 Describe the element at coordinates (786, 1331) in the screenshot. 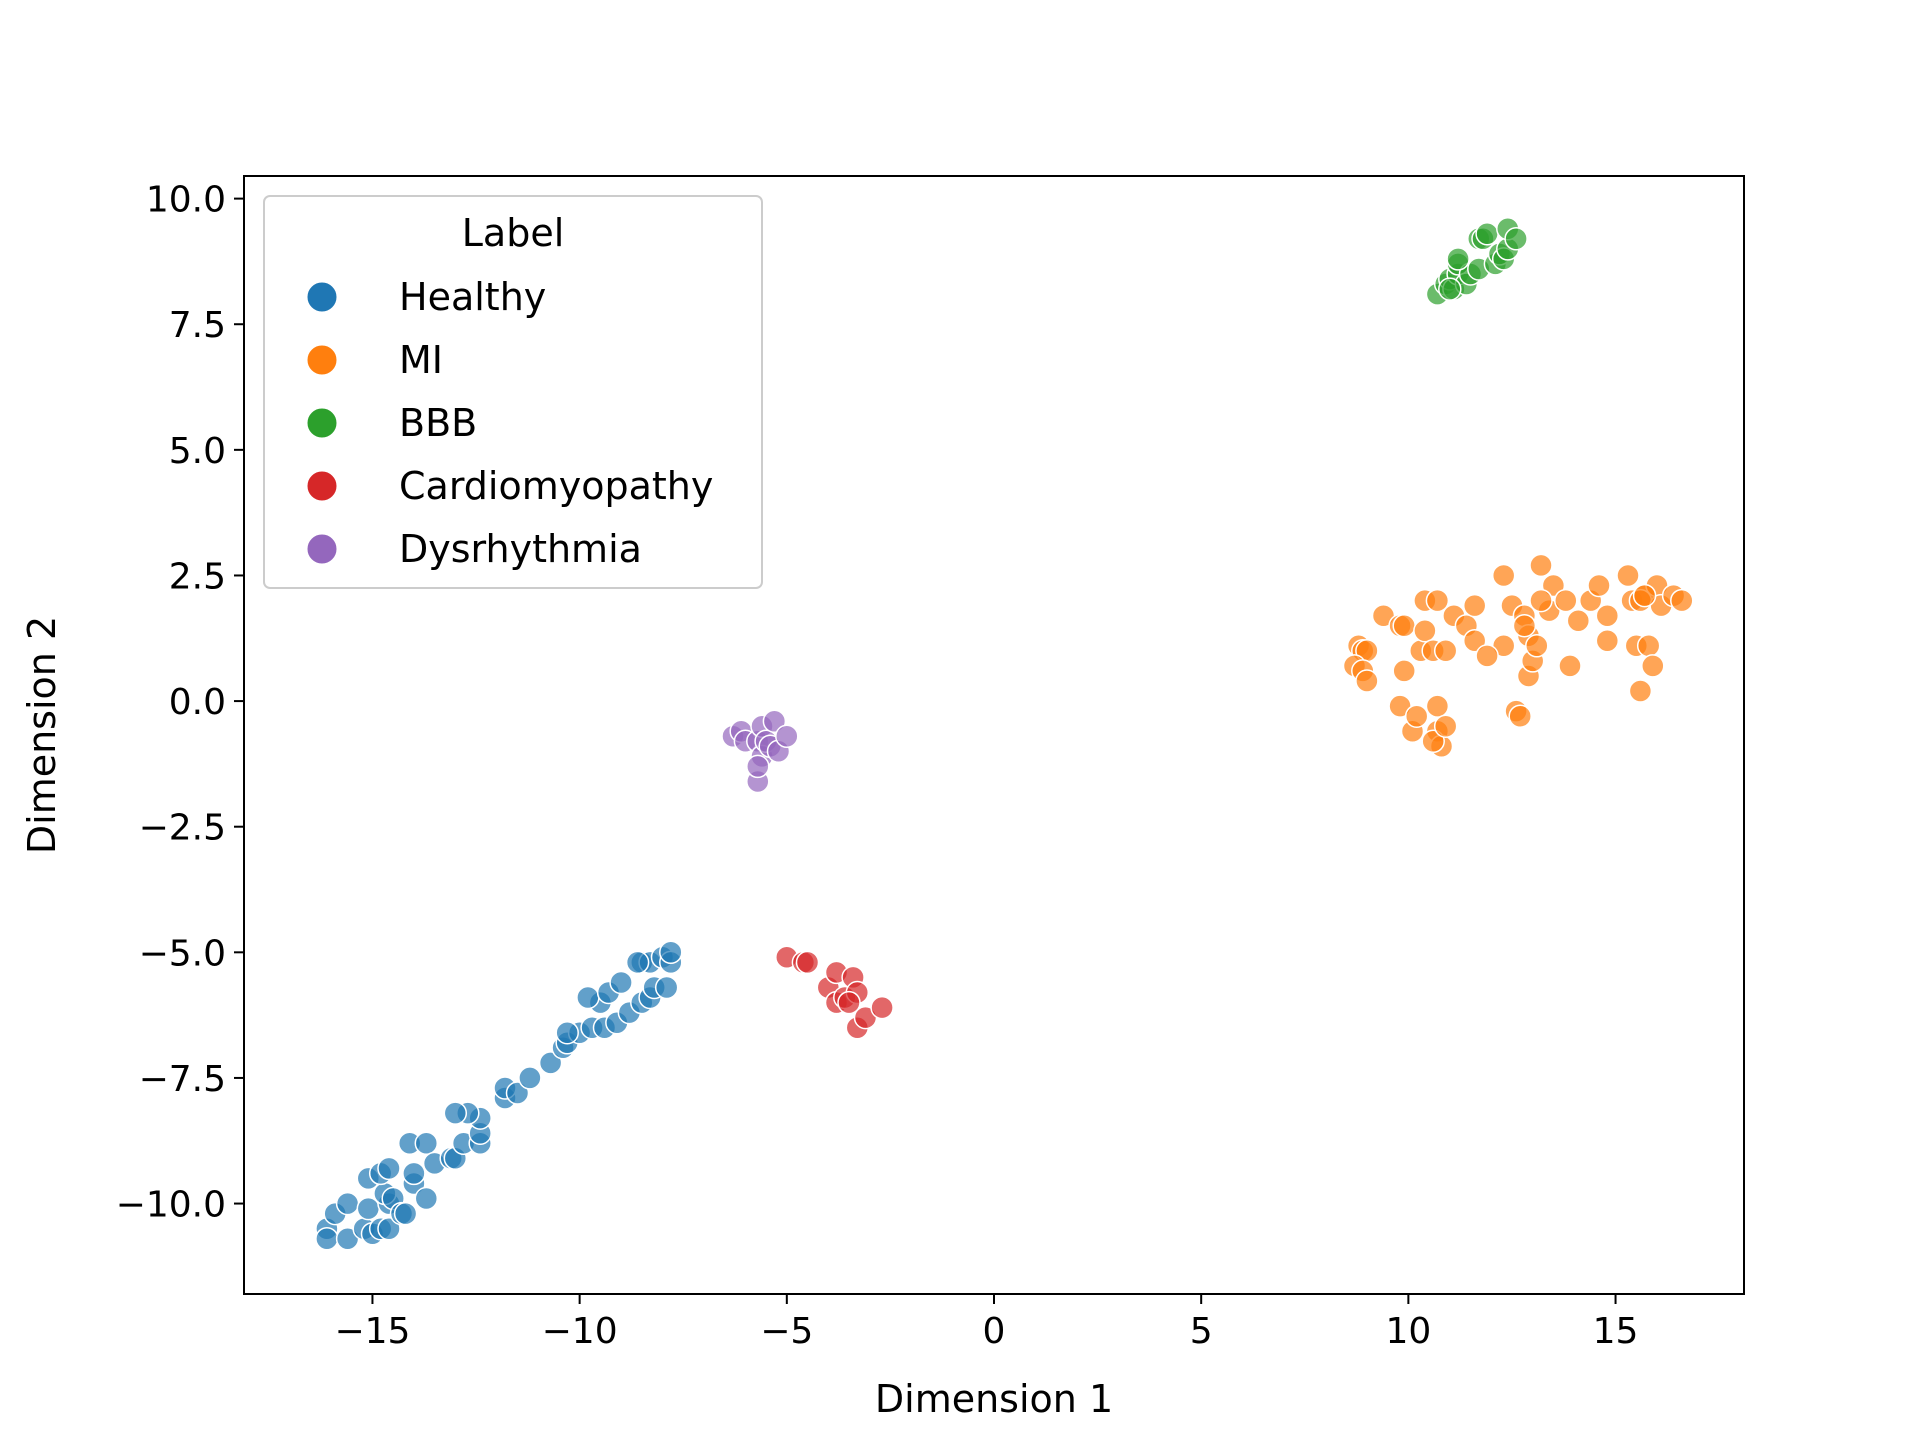

I see `x-tick-label-2: −5` at that location.